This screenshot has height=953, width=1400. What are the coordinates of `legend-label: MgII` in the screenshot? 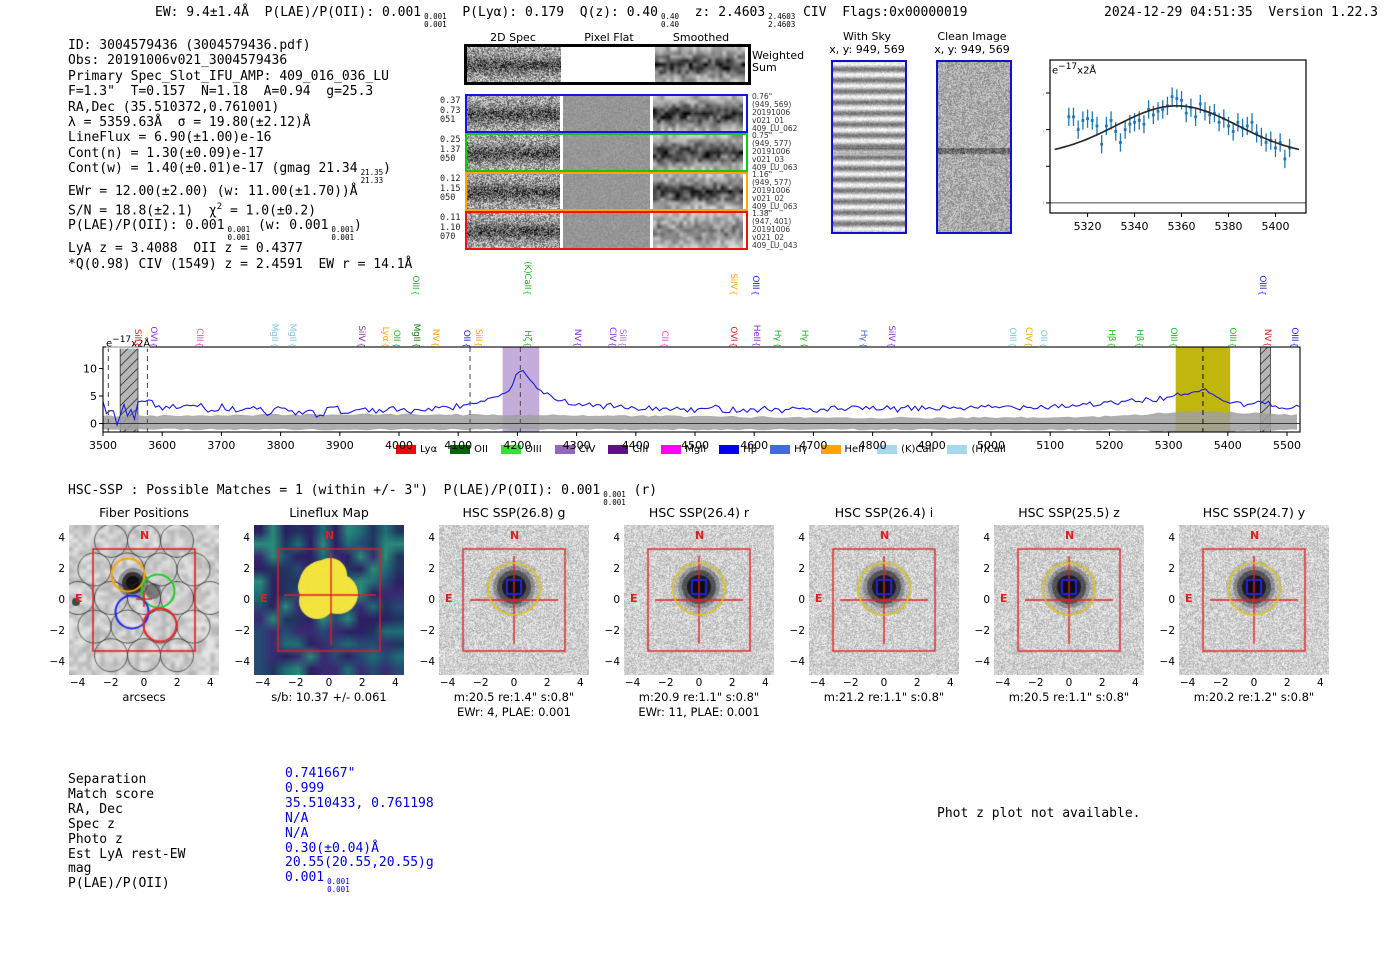 It's located at (696, 449).